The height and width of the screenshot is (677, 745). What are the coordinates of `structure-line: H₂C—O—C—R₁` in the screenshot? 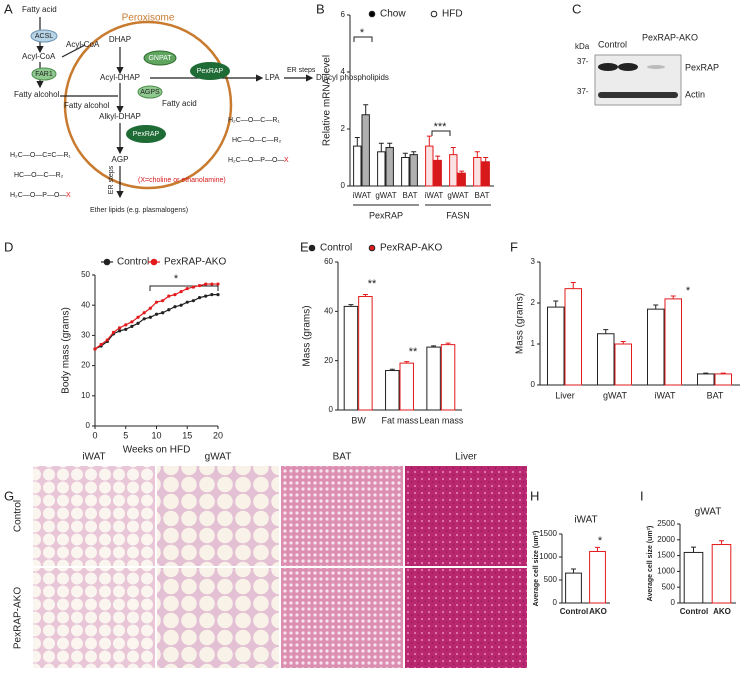 It's located at (254, 120).